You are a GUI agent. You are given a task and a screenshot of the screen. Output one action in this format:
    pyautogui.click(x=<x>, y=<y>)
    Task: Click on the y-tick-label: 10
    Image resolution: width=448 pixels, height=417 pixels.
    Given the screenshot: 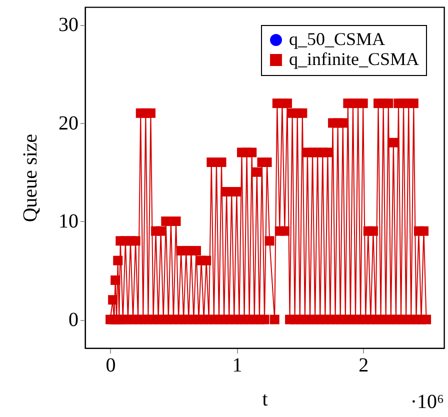 What is the action you would take?
    pyautogui.click(x=68, y=221)
    